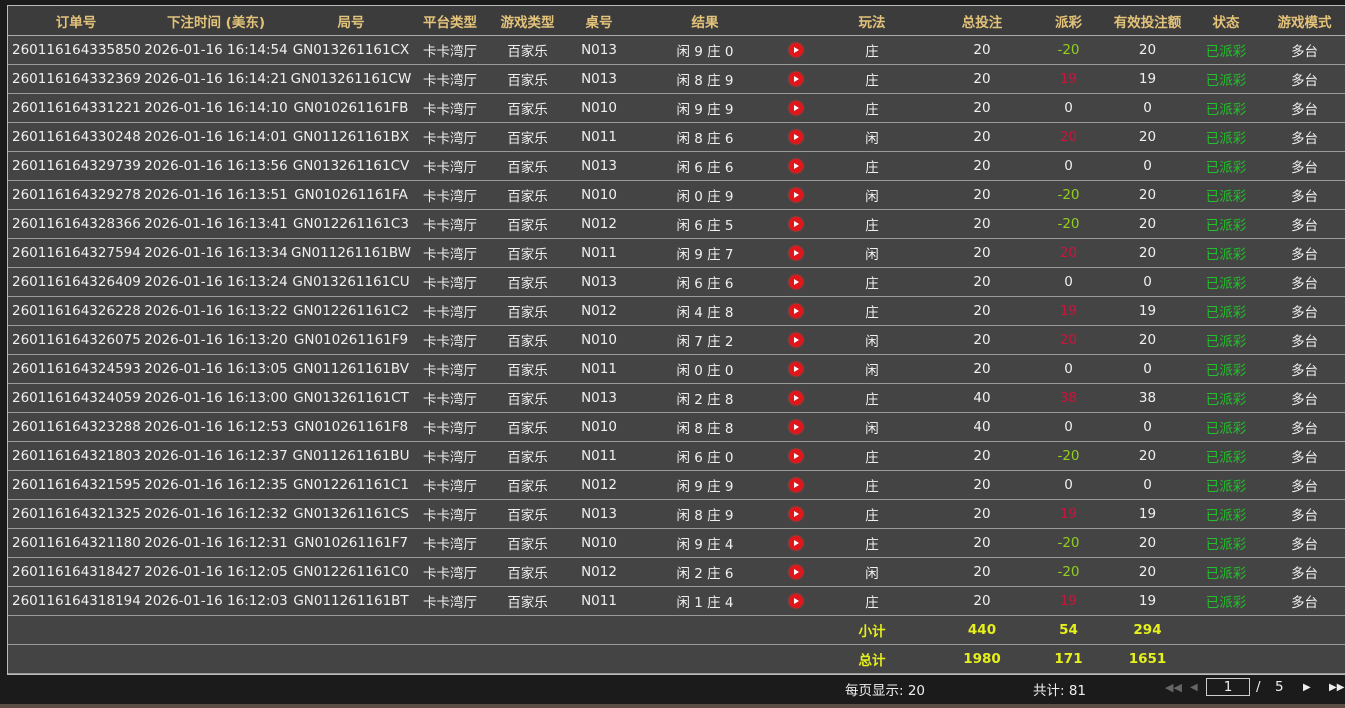  What do you see at coordinates (76, 79) in the screenshot?
I see `cell-order-no: 260116164332369` at bounding box center [76, 79].